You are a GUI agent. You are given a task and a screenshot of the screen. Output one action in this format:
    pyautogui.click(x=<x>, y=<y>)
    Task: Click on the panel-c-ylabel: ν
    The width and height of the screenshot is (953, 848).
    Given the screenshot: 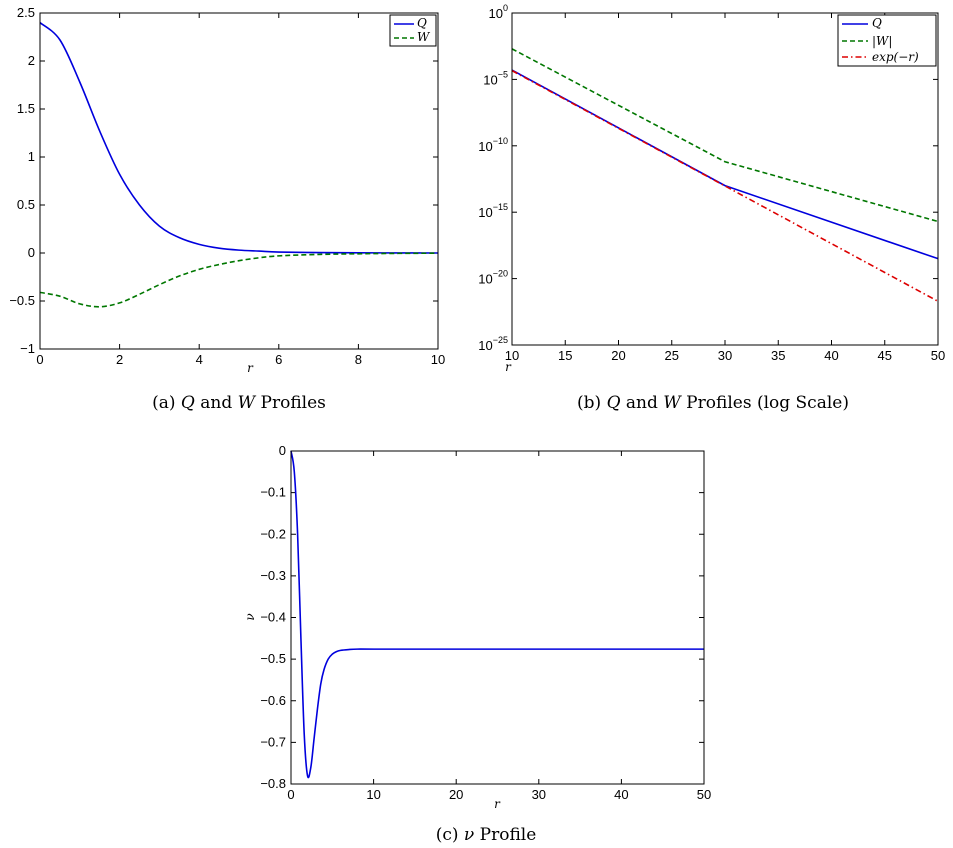 What is the action you would take?
    pyautogui.click(x=250, y=616)
    